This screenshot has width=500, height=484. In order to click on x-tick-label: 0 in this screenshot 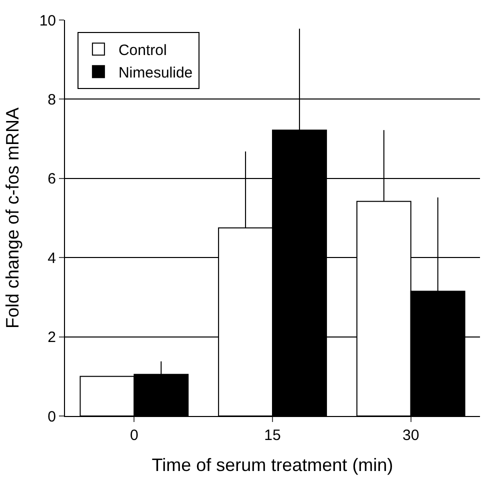, I will do `click(134, 435)`.